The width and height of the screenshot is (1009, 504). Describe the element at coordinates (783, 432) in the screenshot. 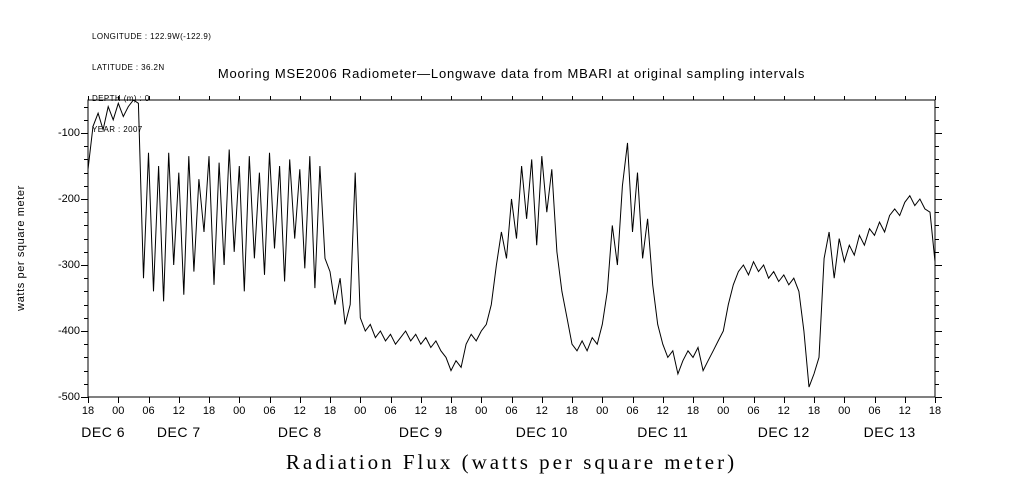

I see `x-date-label: DEC 12` at that location.